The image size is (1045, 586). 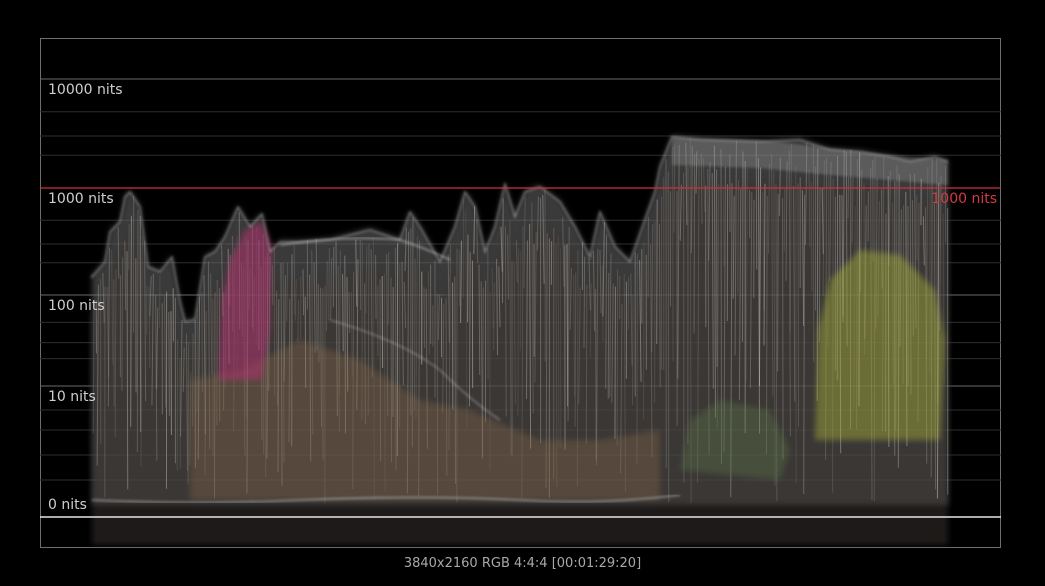 I want to click on trace-magenta-region, so click(x=245, y=301).